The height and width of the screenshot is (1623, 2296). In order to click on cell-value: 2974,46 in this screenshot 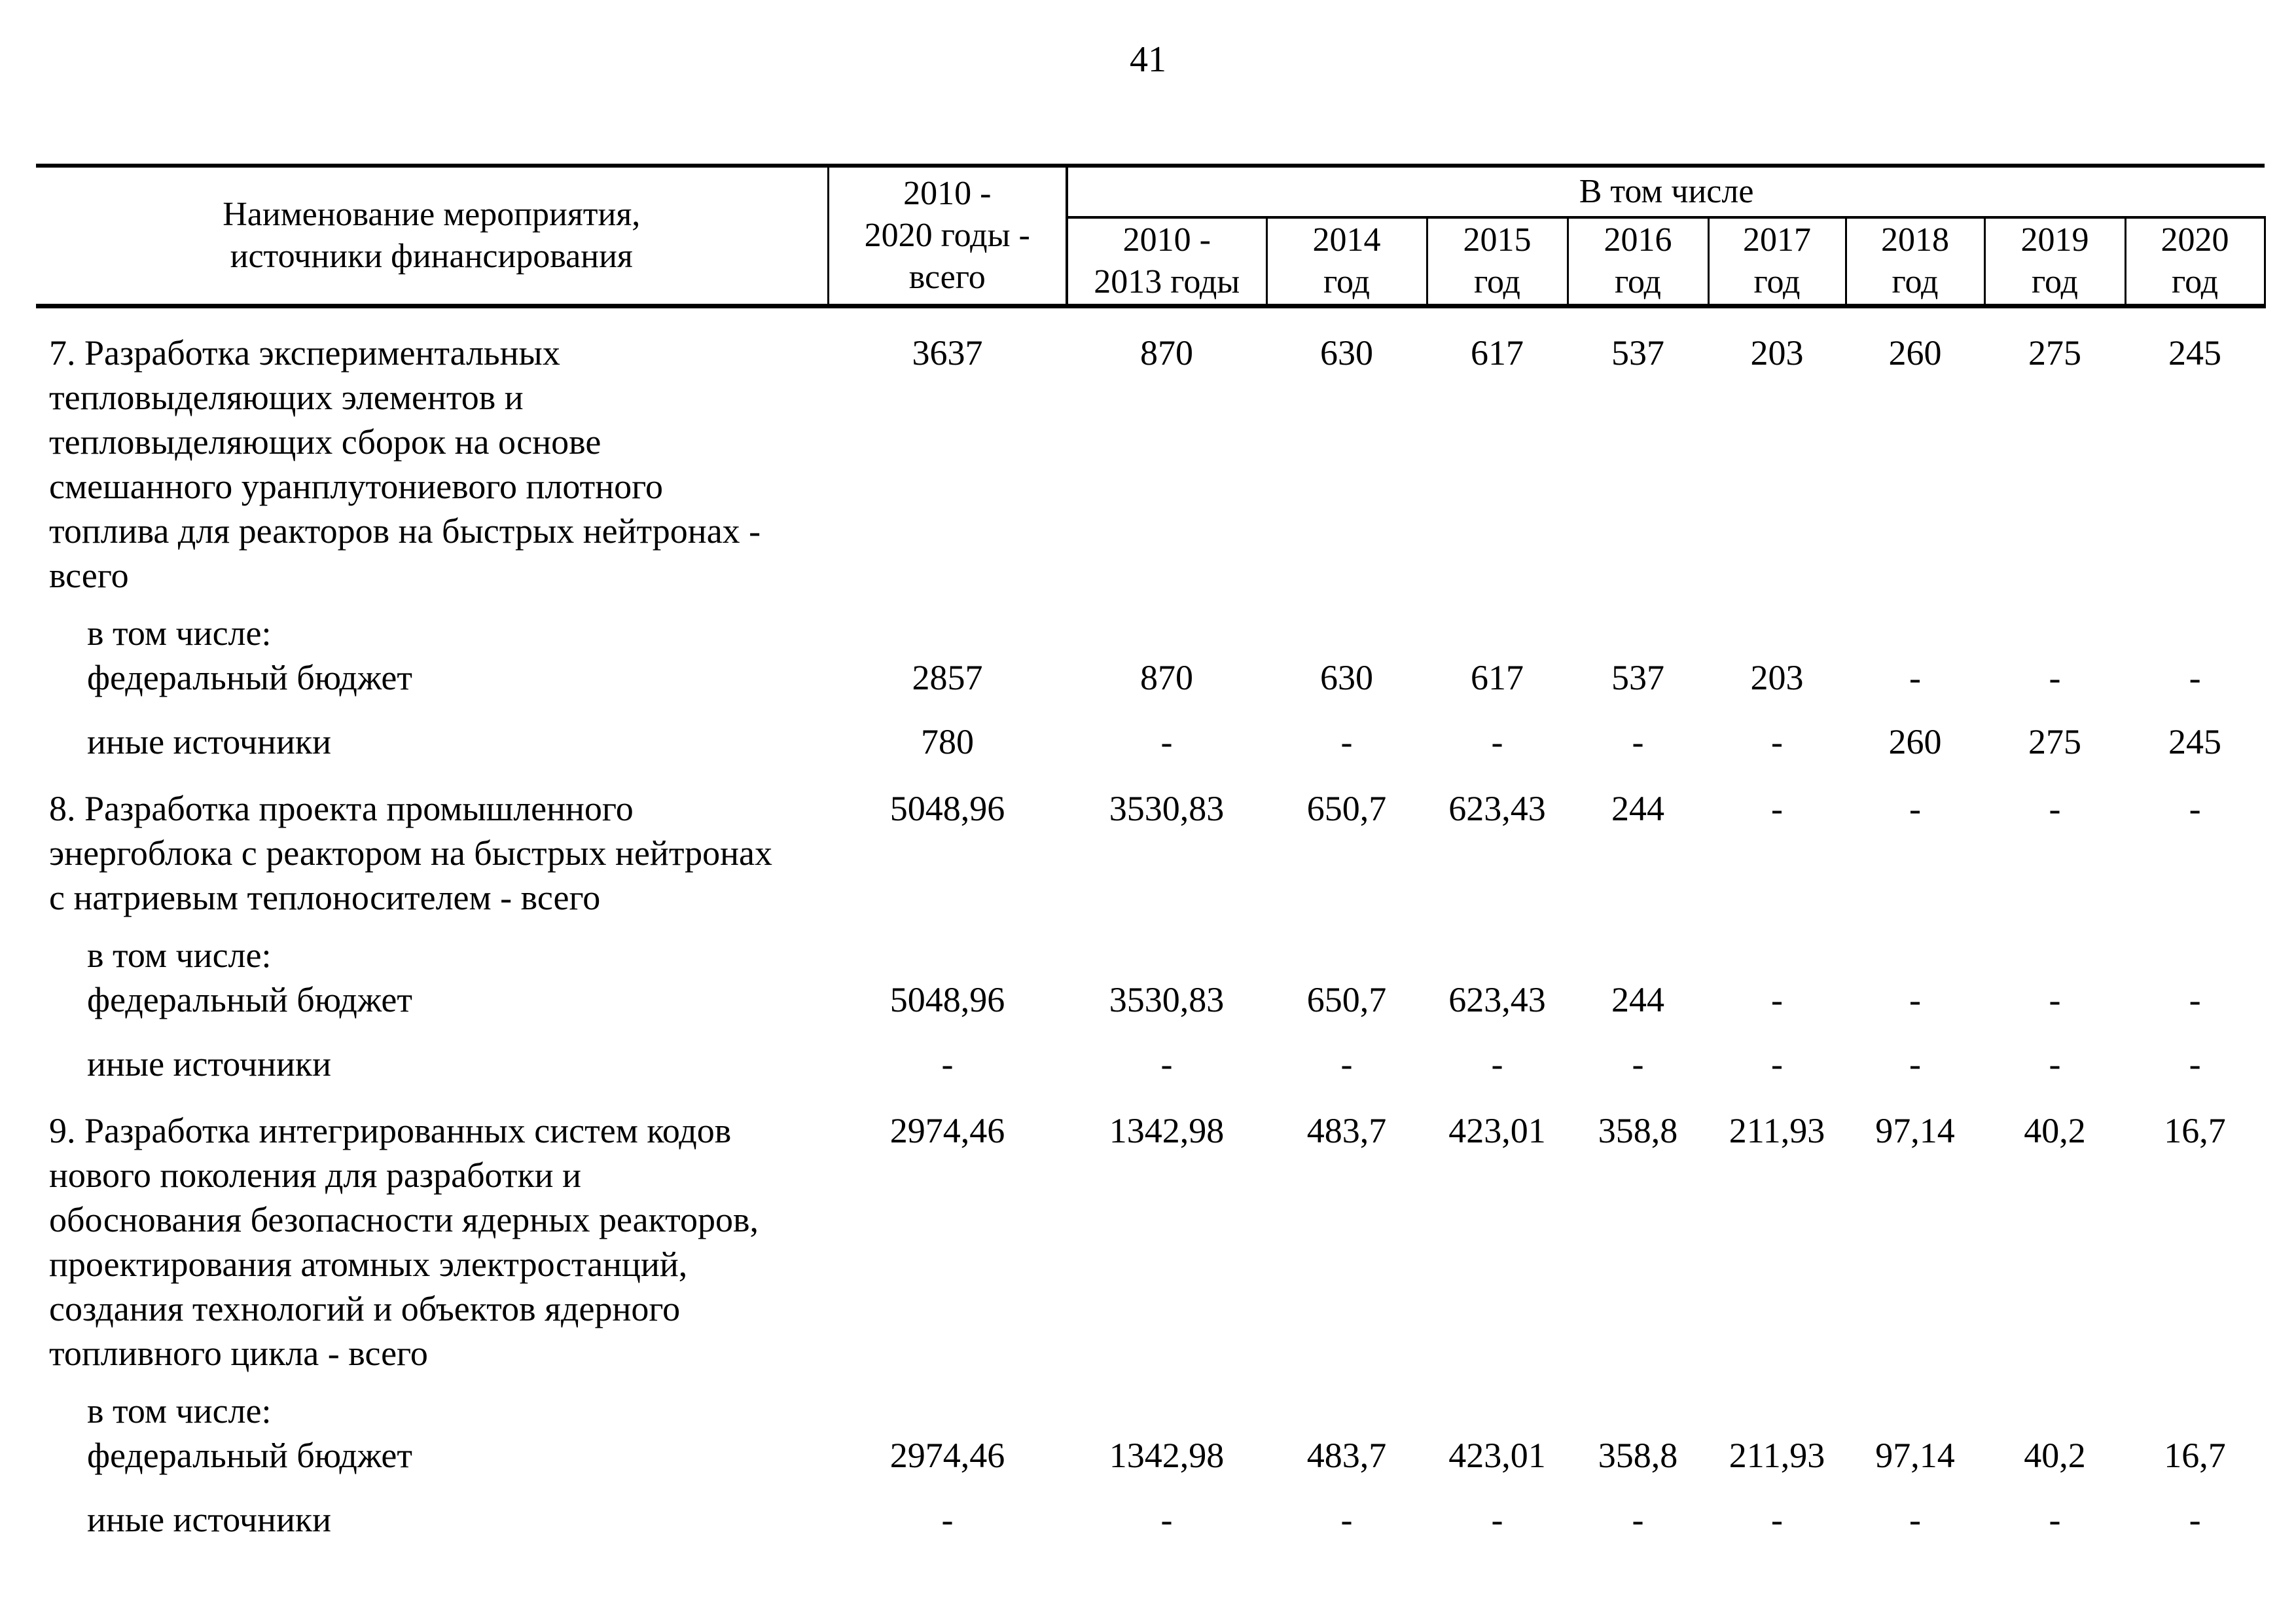, I will do `click(947, 1455)`.